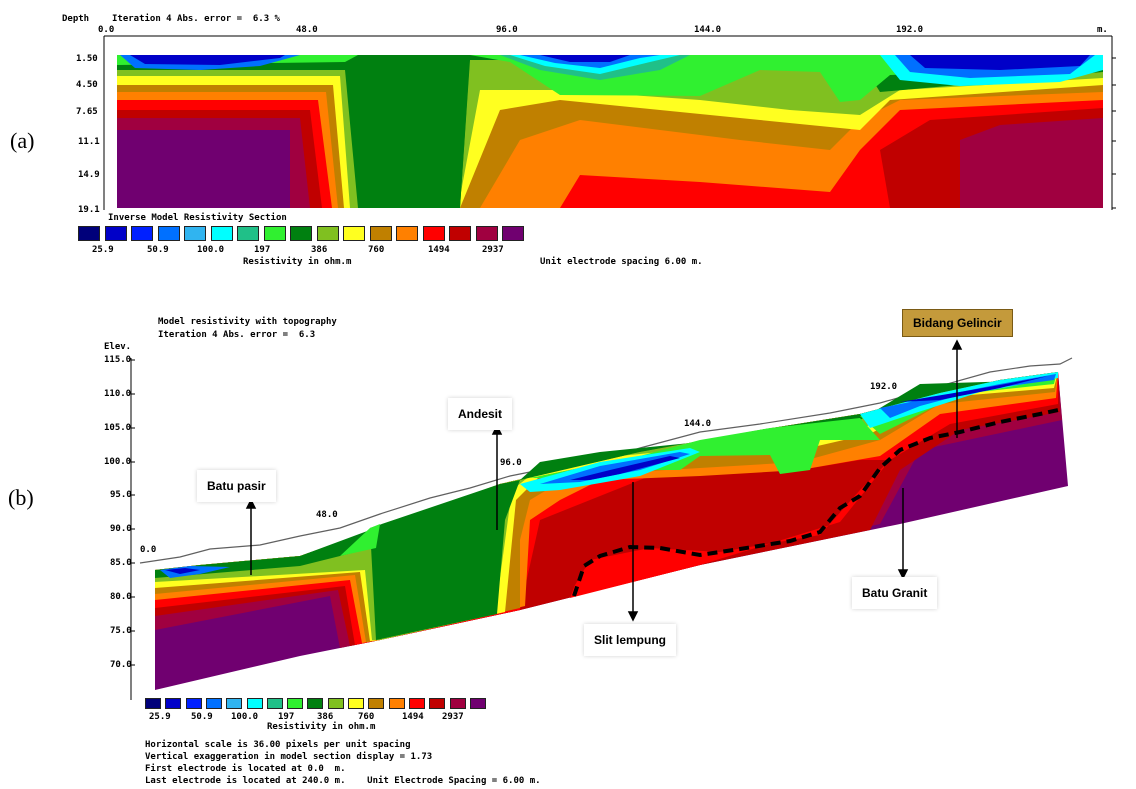 The height and width of the screenshot is (789, 1136). Describe the element at coordinates (121, 495) in the screenshot. I see `panel-b-elev-tick: 95.0` at that location.